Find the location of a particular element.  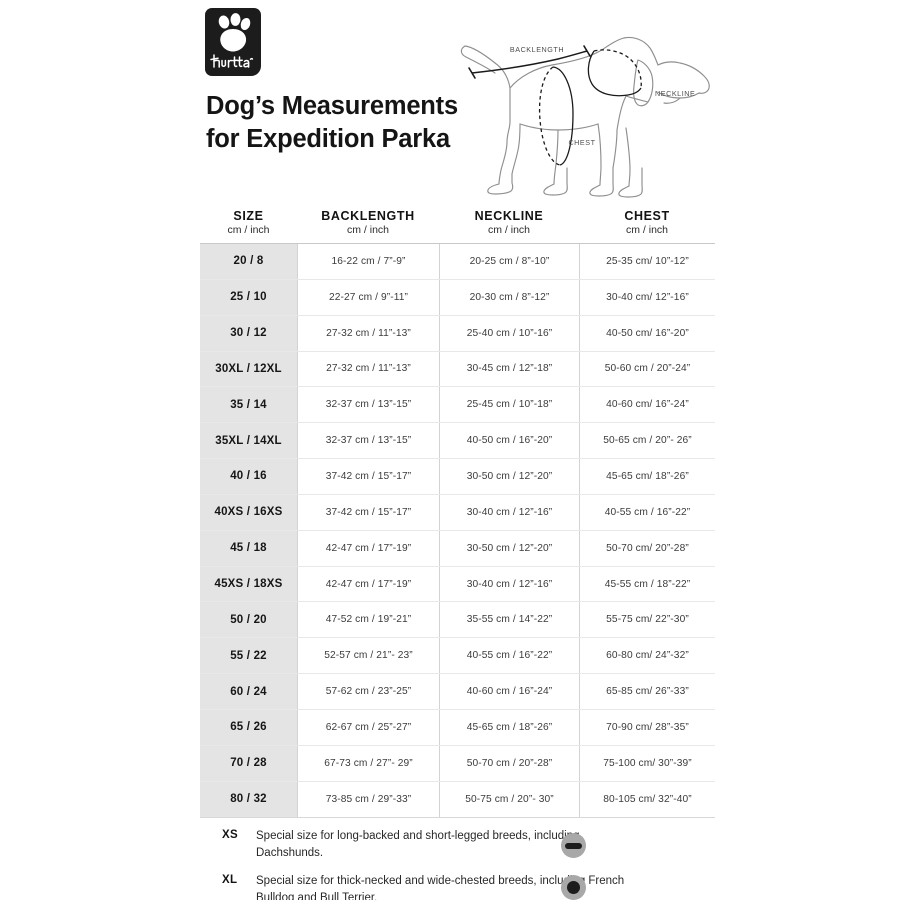

cell-chest: 70-90 cm/ 28”-35” is located at coordinates (647, 727).